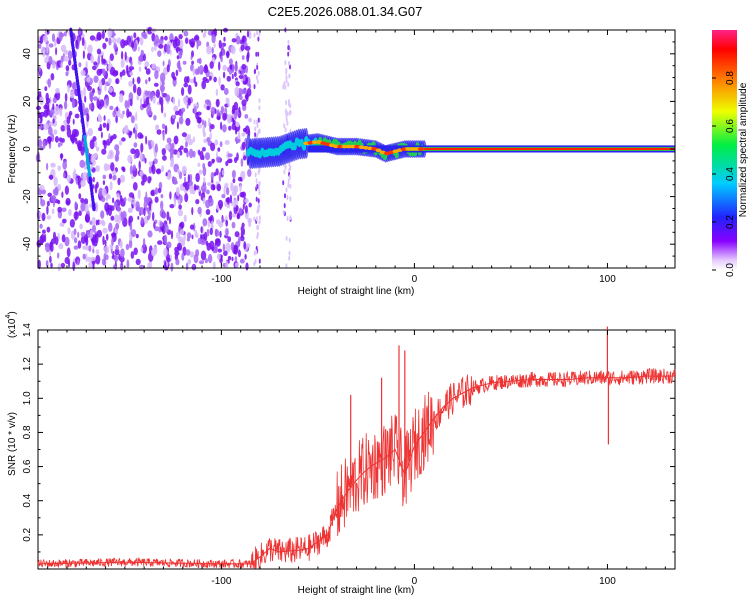  Describe the element at coordinates (27, 330) in the screenshot. I see `y-tick-label: 1.4` at that location.